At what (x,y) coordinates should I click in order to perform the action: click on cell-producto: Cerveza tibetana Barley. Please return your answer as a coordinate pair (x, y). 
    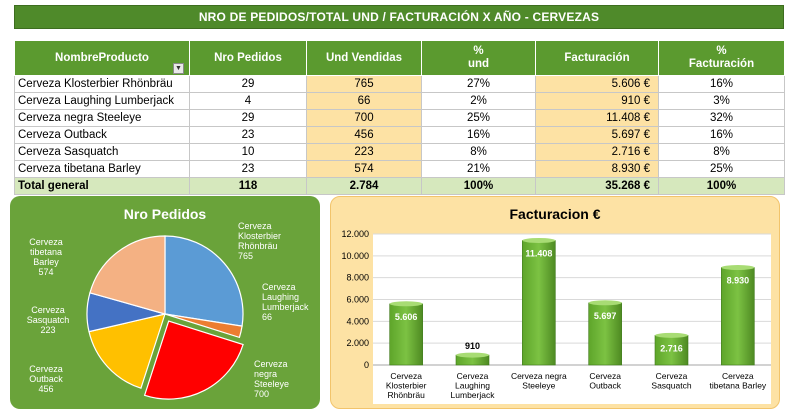
    Looking at the image, I should click on (102, 169).